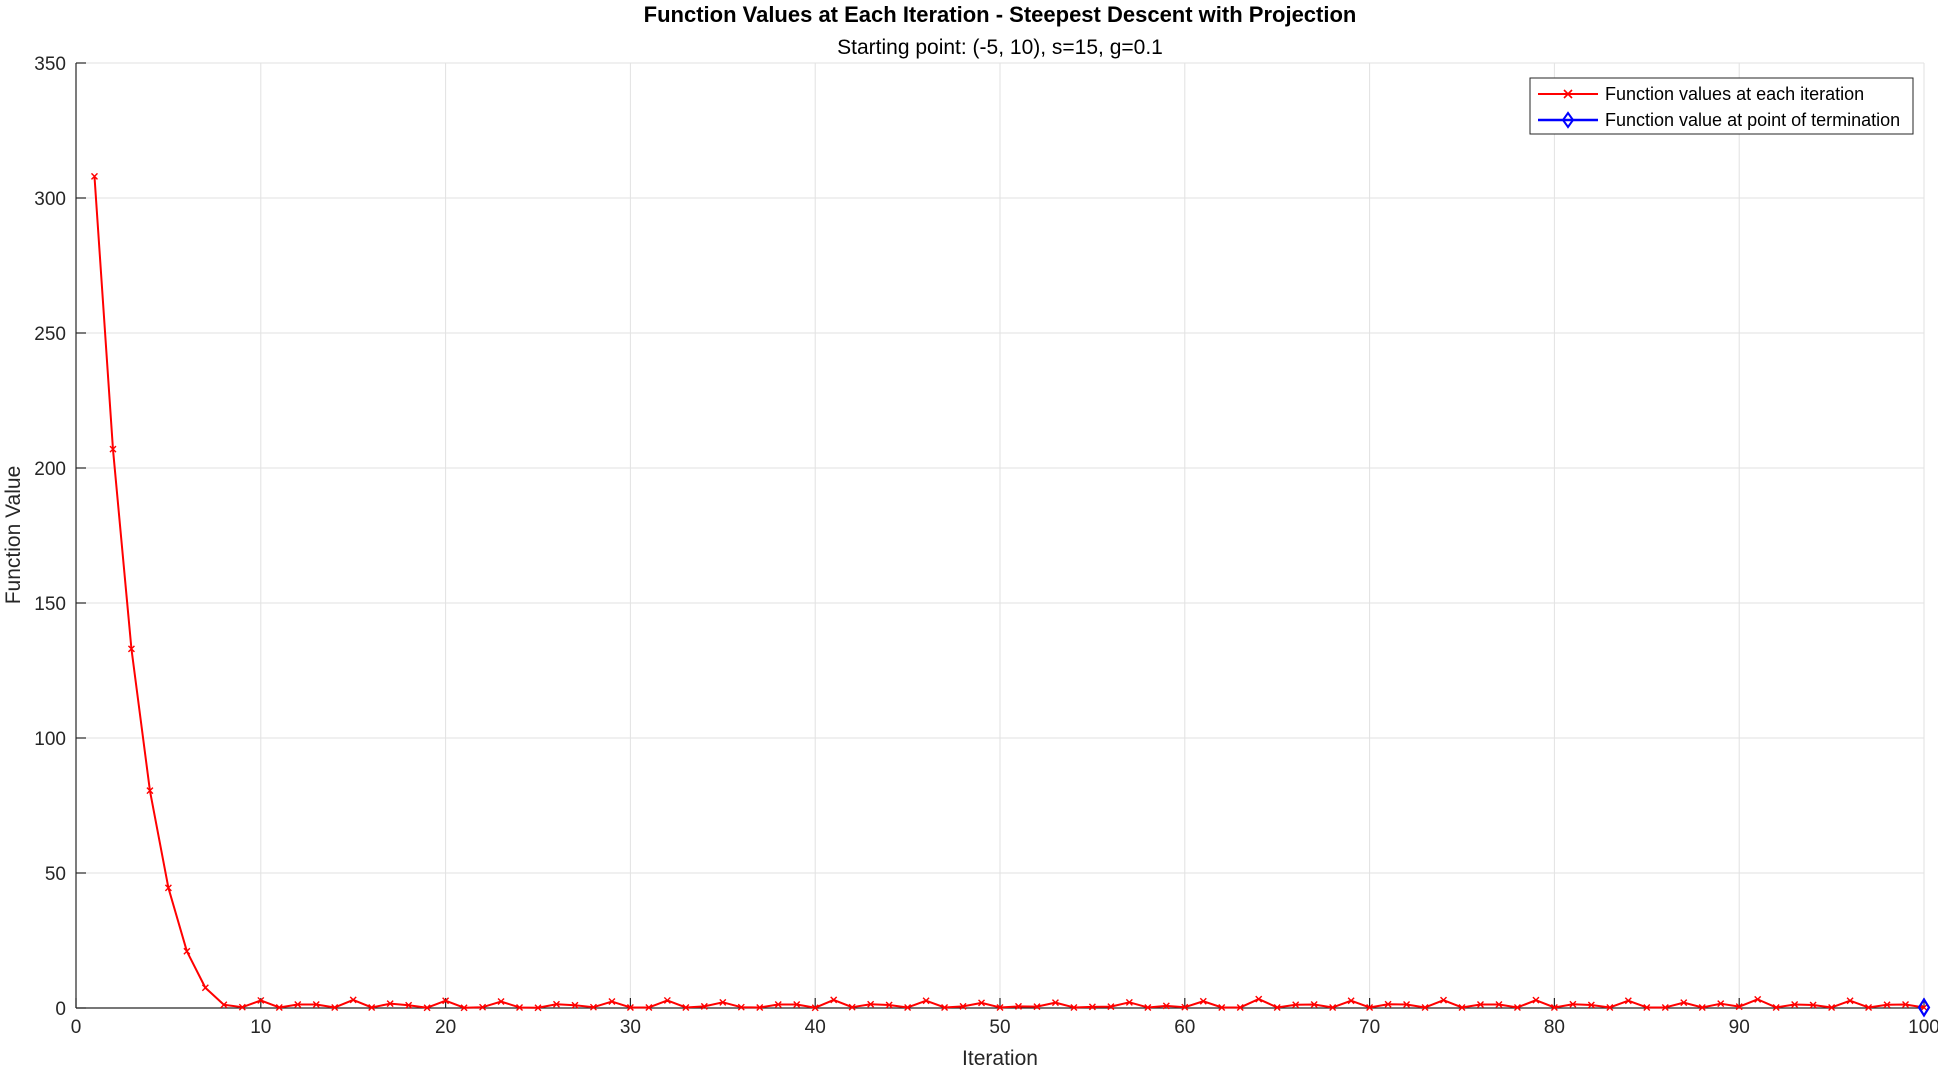 This screenshot has height=1070, width=1938. What do you see at coordinates (1568, 94) in the screenshot?
I see `legend-marker-iterations` at bounding box center [1568, 94].